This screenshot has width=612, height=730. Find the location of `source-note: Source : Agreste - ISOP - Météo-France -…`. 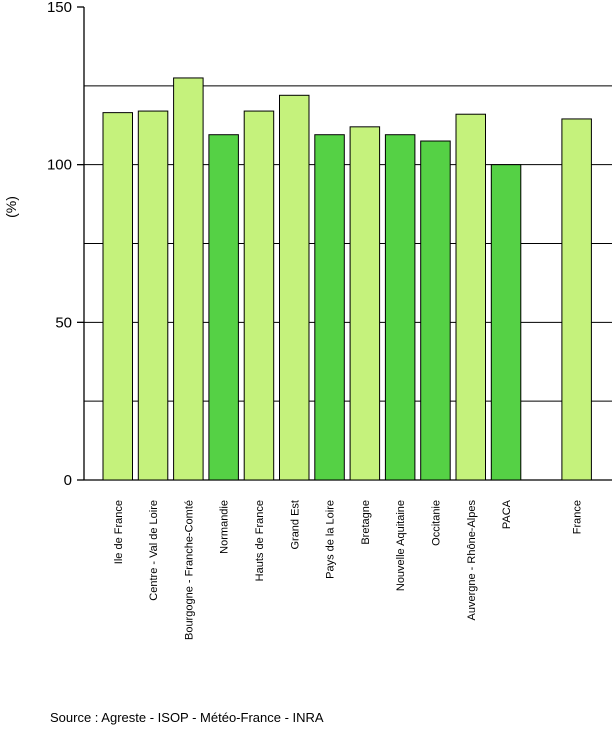

source-note: Source : Agreste - ISOP - Météo-France -… is located at coordinates (187, 717).